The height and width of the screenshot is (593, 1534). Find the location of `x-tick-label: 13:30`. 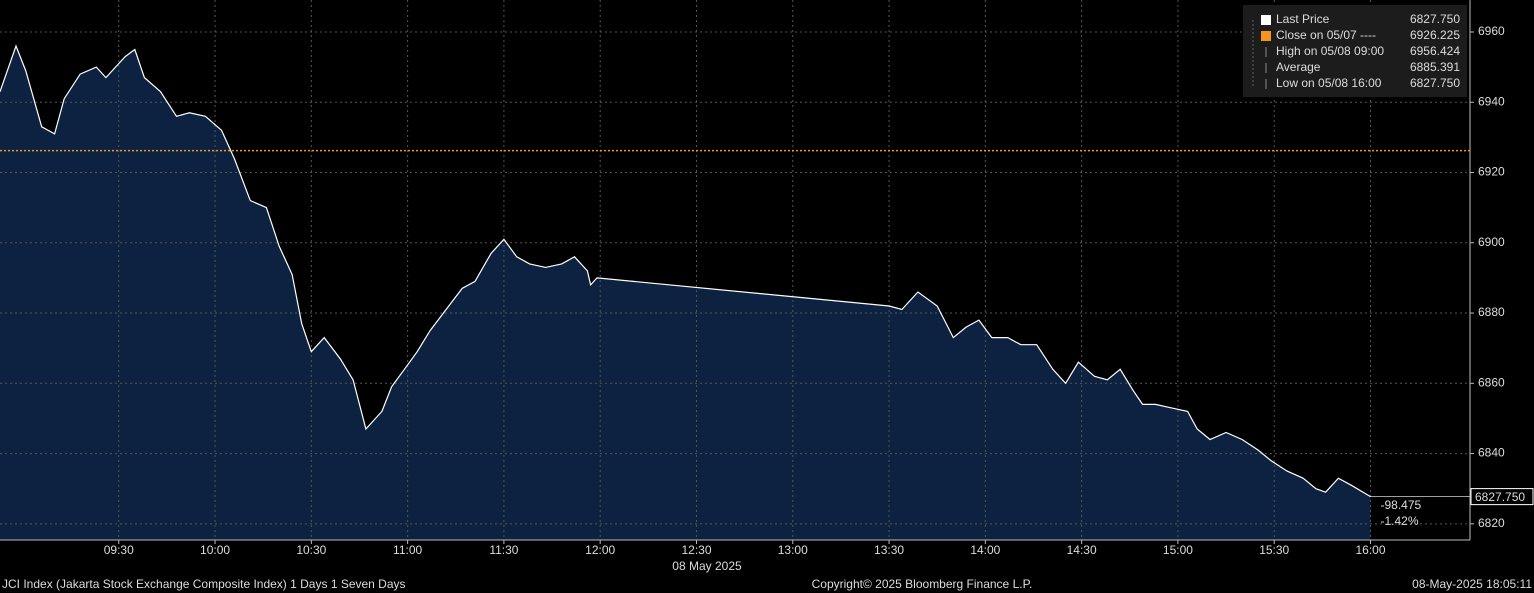

x-tick-label: 13:30 is located at coordinates (889, 550).